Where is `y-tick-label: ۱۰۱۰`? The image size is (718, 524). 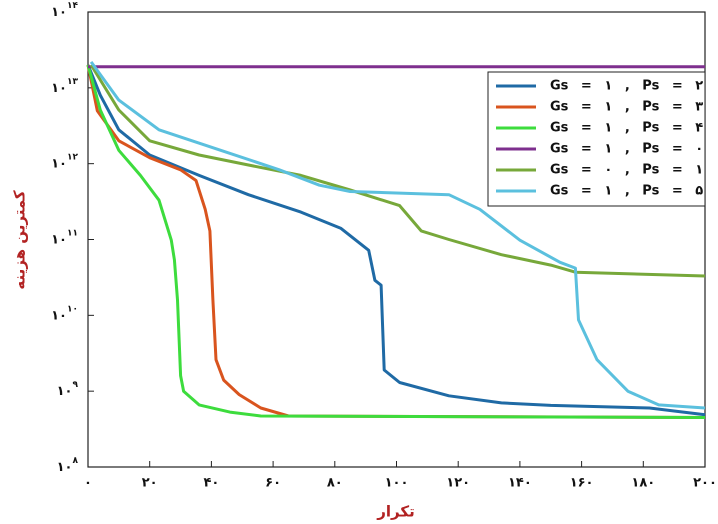
y-tick-label: ۱۰۱۰ is located at coordinates (64, 313).